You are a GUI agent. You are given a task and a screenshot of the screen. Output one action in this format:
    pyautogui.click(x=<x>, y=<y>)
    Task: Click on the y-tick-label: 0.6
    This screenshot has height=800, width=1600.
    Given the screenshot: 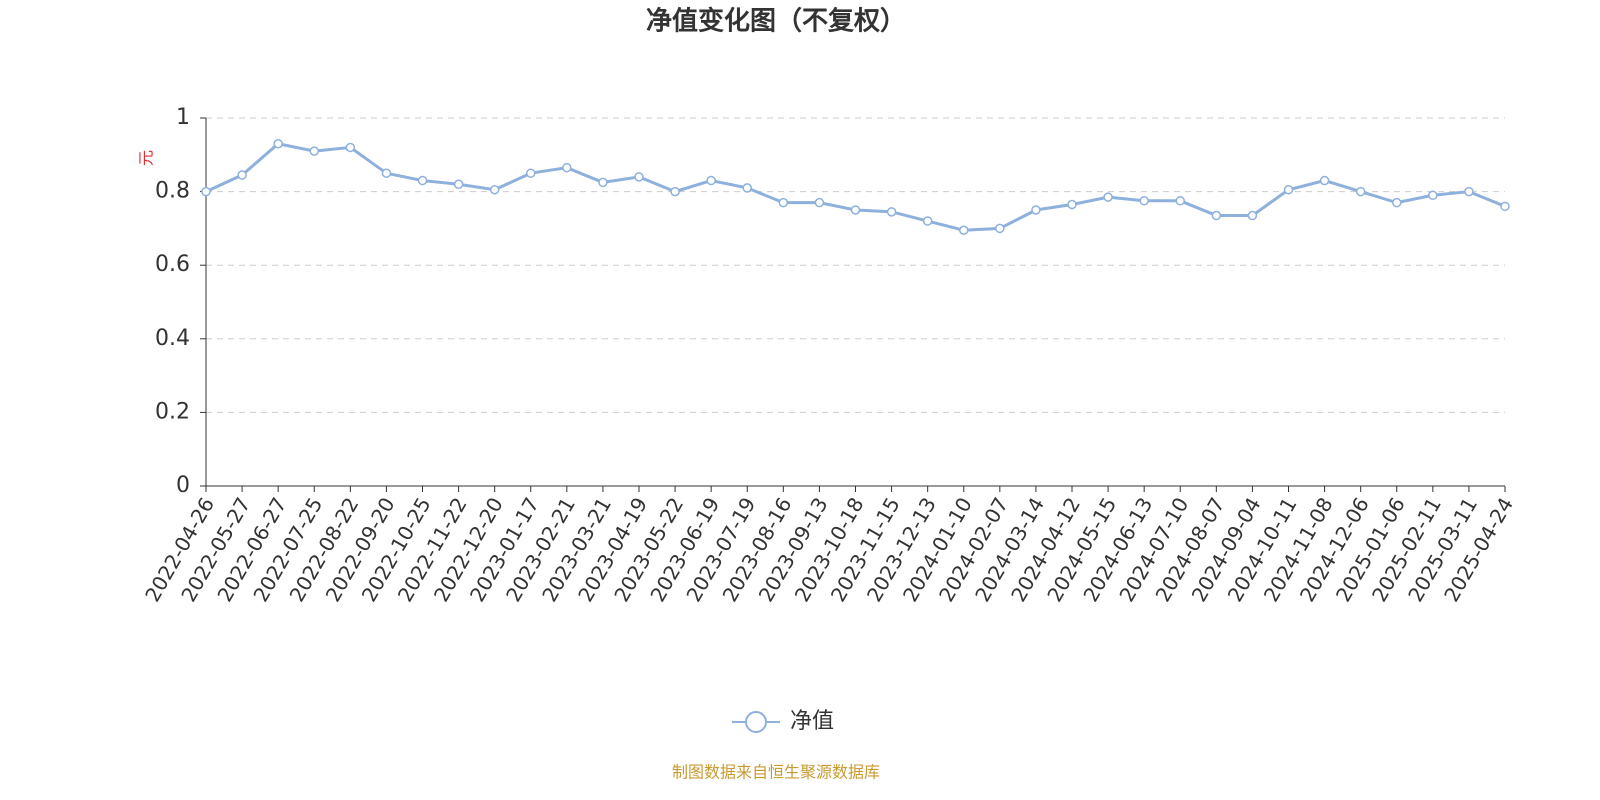 What is the action you would take?
    pyautogui.click(x=172, y=264)
    